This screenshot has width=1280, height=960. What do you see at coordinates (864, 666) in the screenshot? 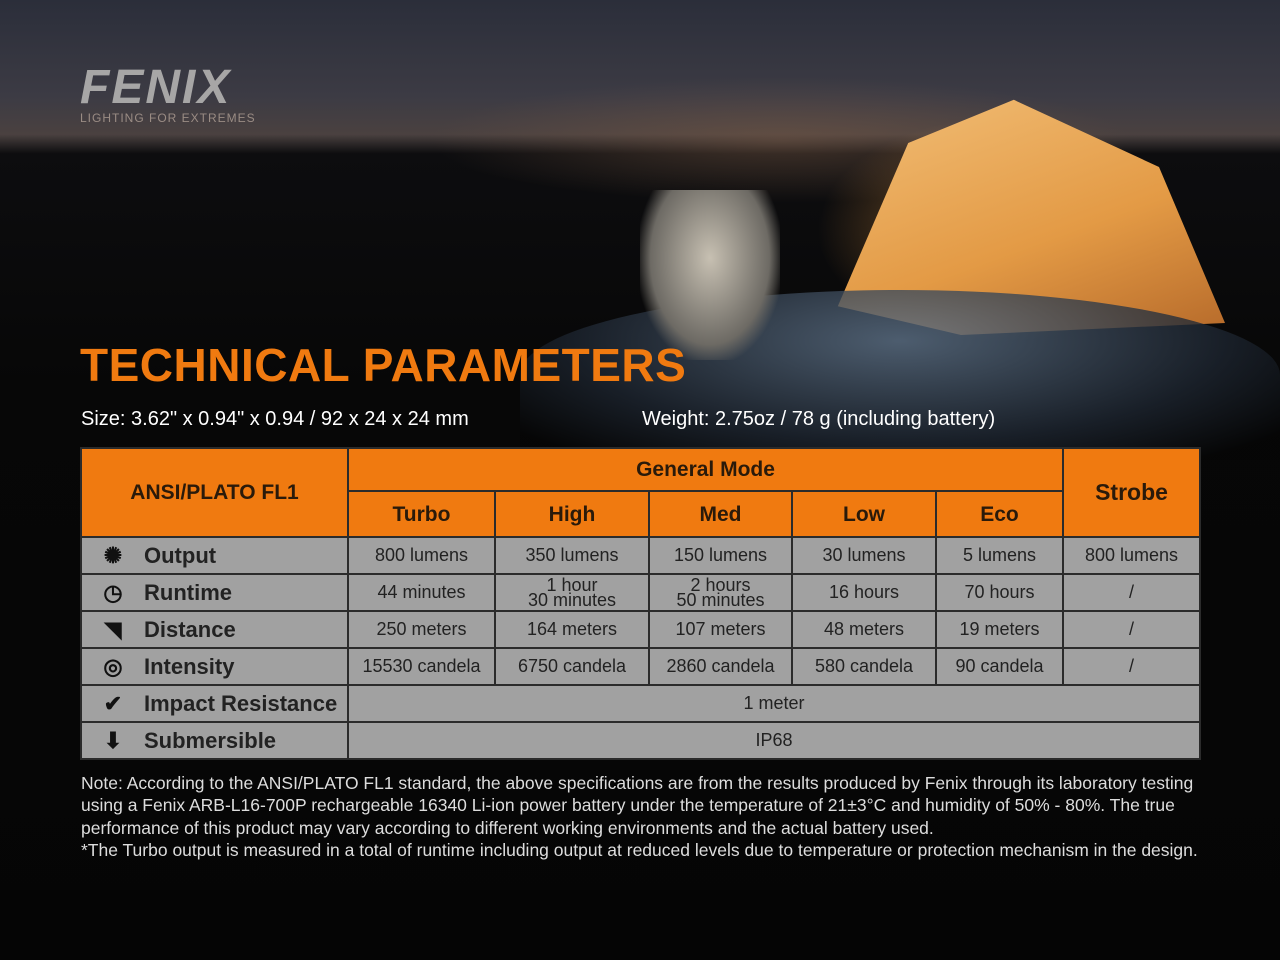
I see `value-cell: 580 candela` at bounding box center [864, 666].